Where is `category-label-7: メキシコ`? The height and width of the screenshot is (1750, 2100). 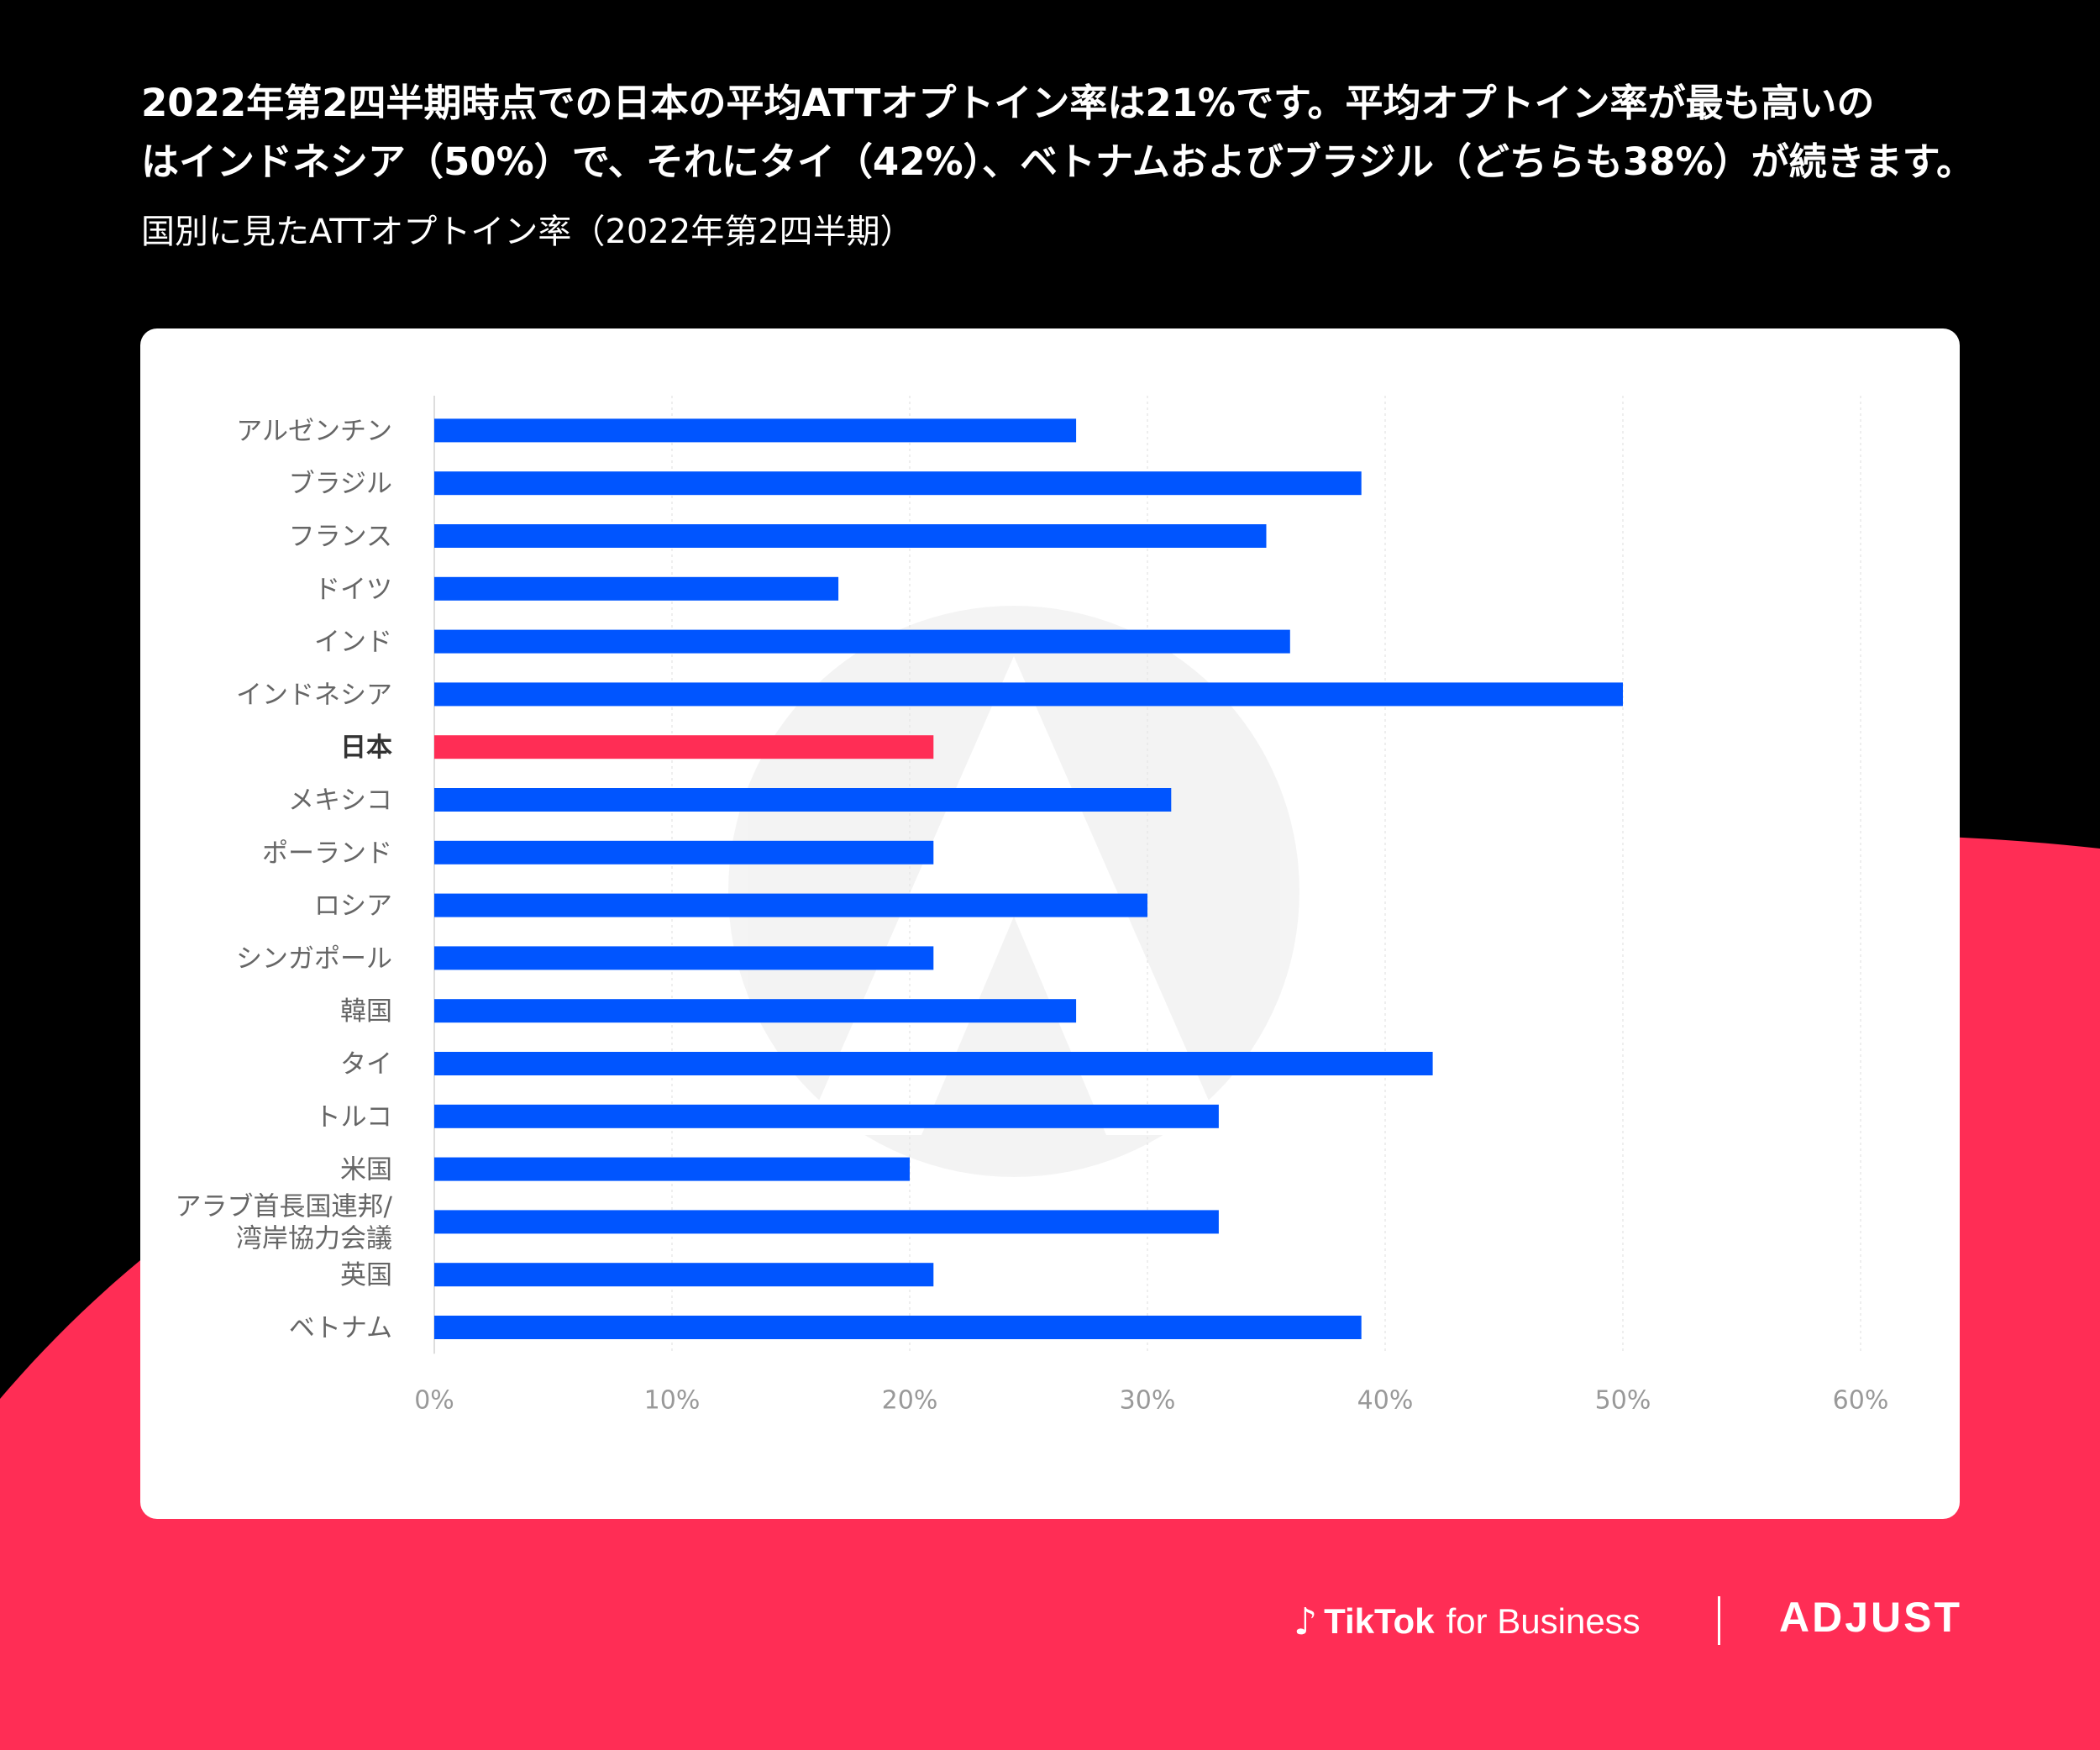
category-label-7: メキシコ is located at coordinates (340, 801).